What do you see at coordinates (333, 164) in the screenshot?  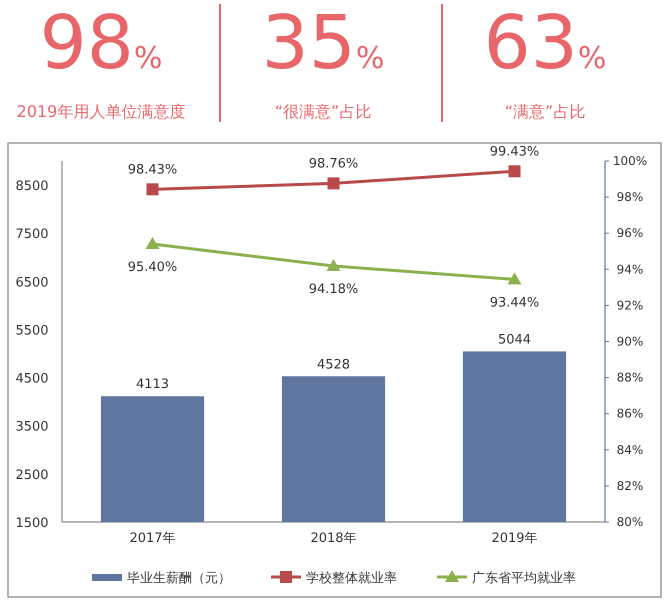 I see `data-label: 98.76%` at bounding box center [333, 164].